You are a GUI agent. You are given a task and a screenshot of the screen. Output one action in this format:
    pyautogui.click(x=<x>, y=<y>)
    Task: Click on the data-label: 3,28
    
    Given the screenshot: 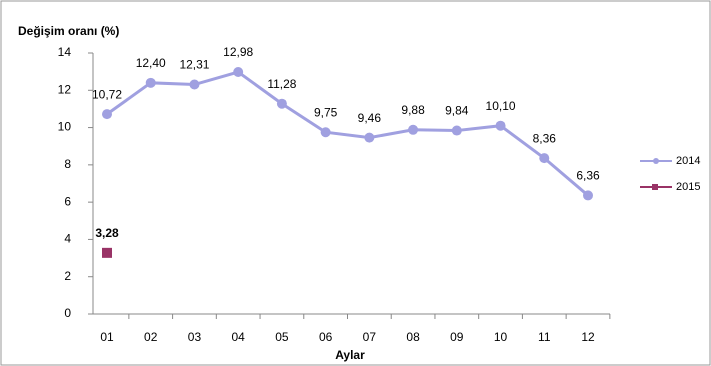 What is the action you would take?
    pyautogui.click(x=107, y=233)
    